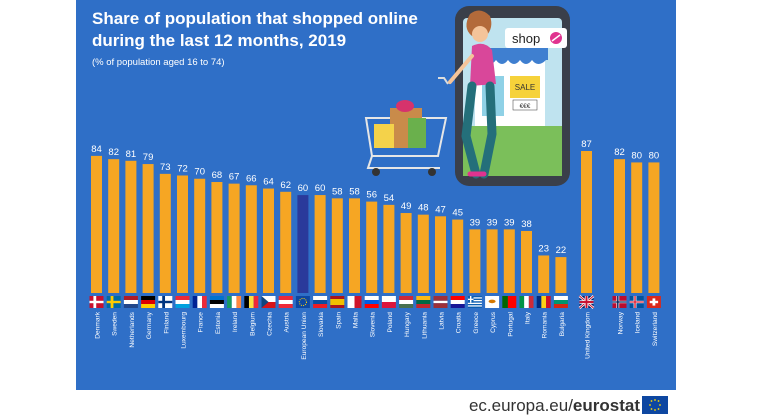  Describe the element at coordinates (424, 325) in the screenshot. I see `category-label-lithuania: Lithuania` at that location.